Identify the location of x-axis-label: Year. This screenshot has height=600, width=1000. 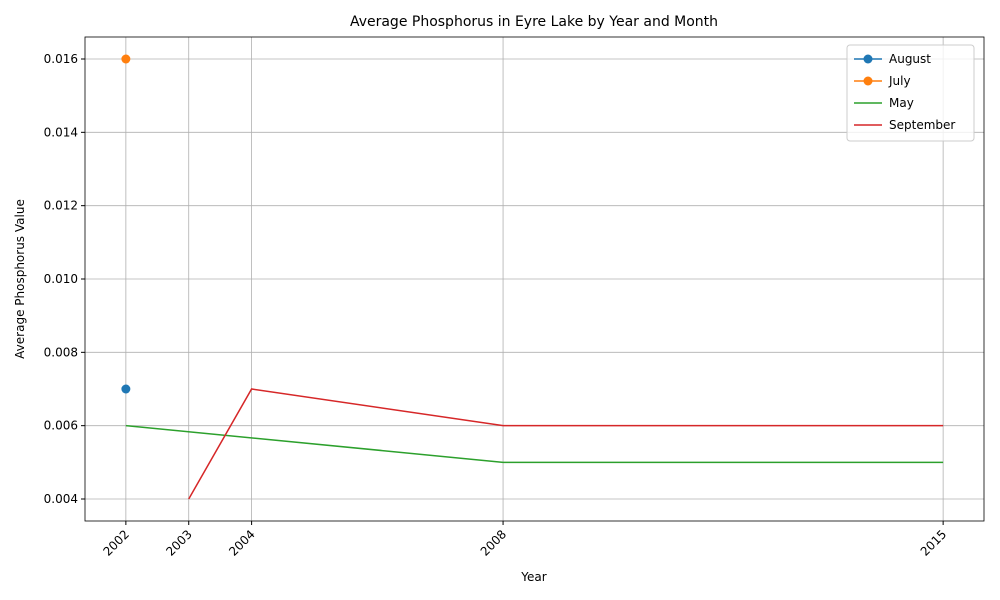
(533, 577).